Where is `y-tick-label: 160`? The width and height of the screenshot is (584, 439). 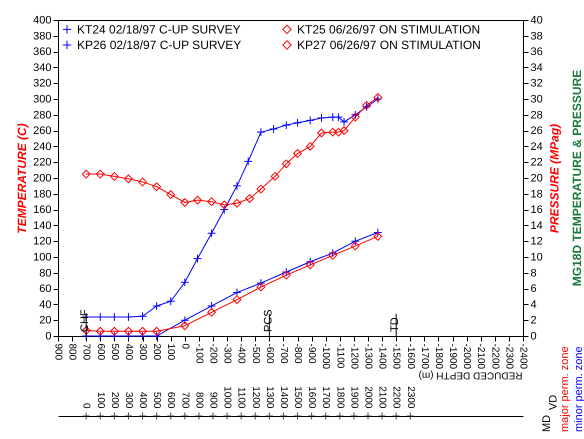
y-tick-label: 160 is located at coordinates (42, 210).